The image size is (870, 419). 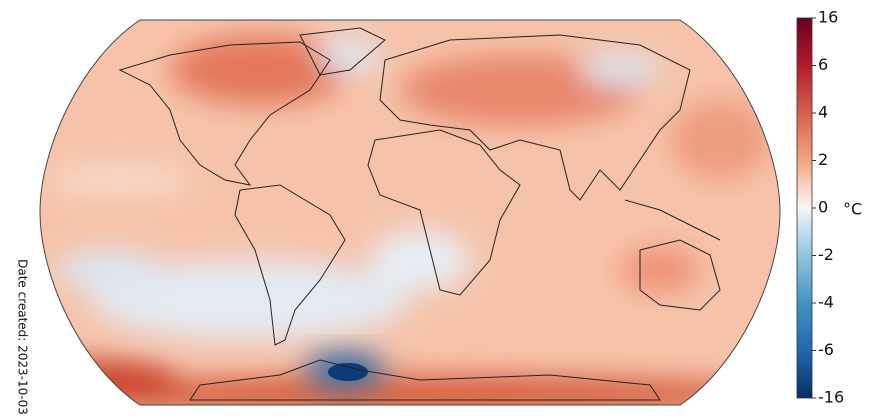 I want to click on colorbar-tick-label: 2, so click(x=823, y=159).